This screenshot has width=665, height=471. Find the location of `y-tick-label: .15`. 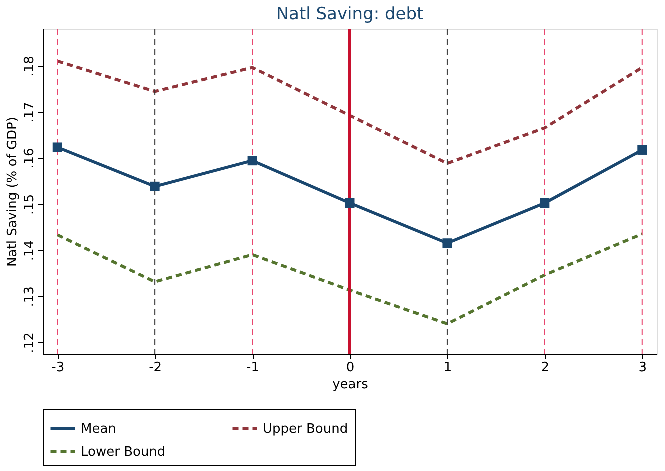

y-tick-label: .15 is located at coordinates (30, 205).